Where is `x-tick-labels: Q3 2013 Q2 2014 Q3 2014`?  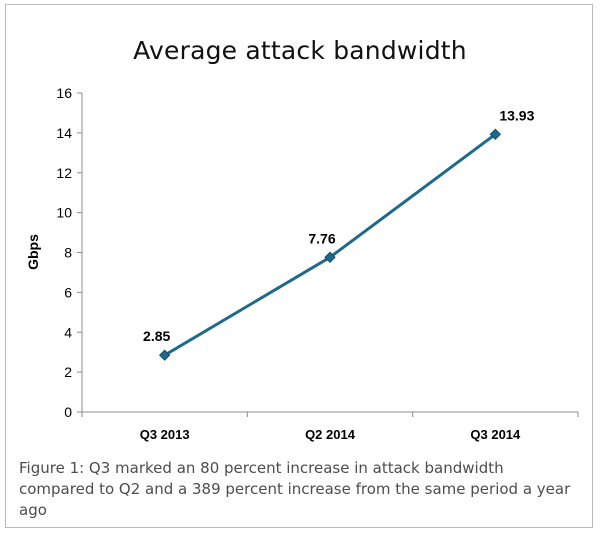 x-tick-labels: Q3 2013 Q2 2014 Q3 2014 is located at coordinates (330, 434).